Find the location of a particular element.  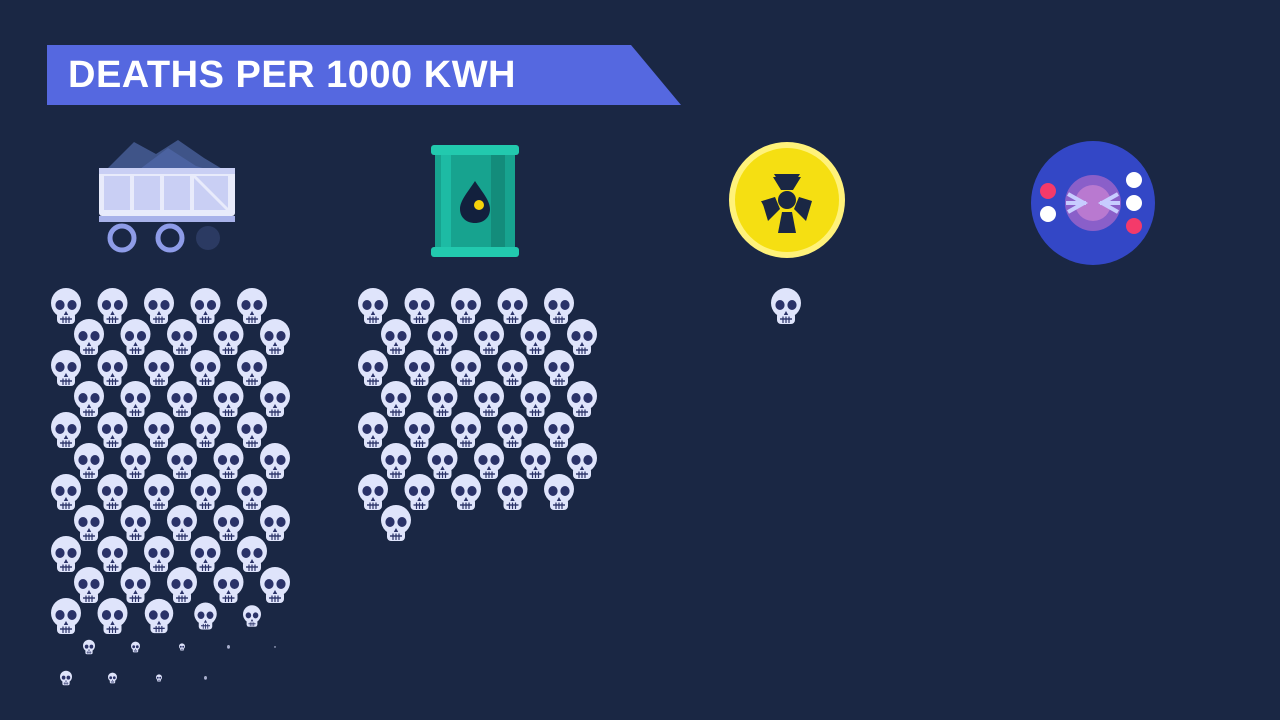

oil-barrel-icon is located at coordinates (475, 201).